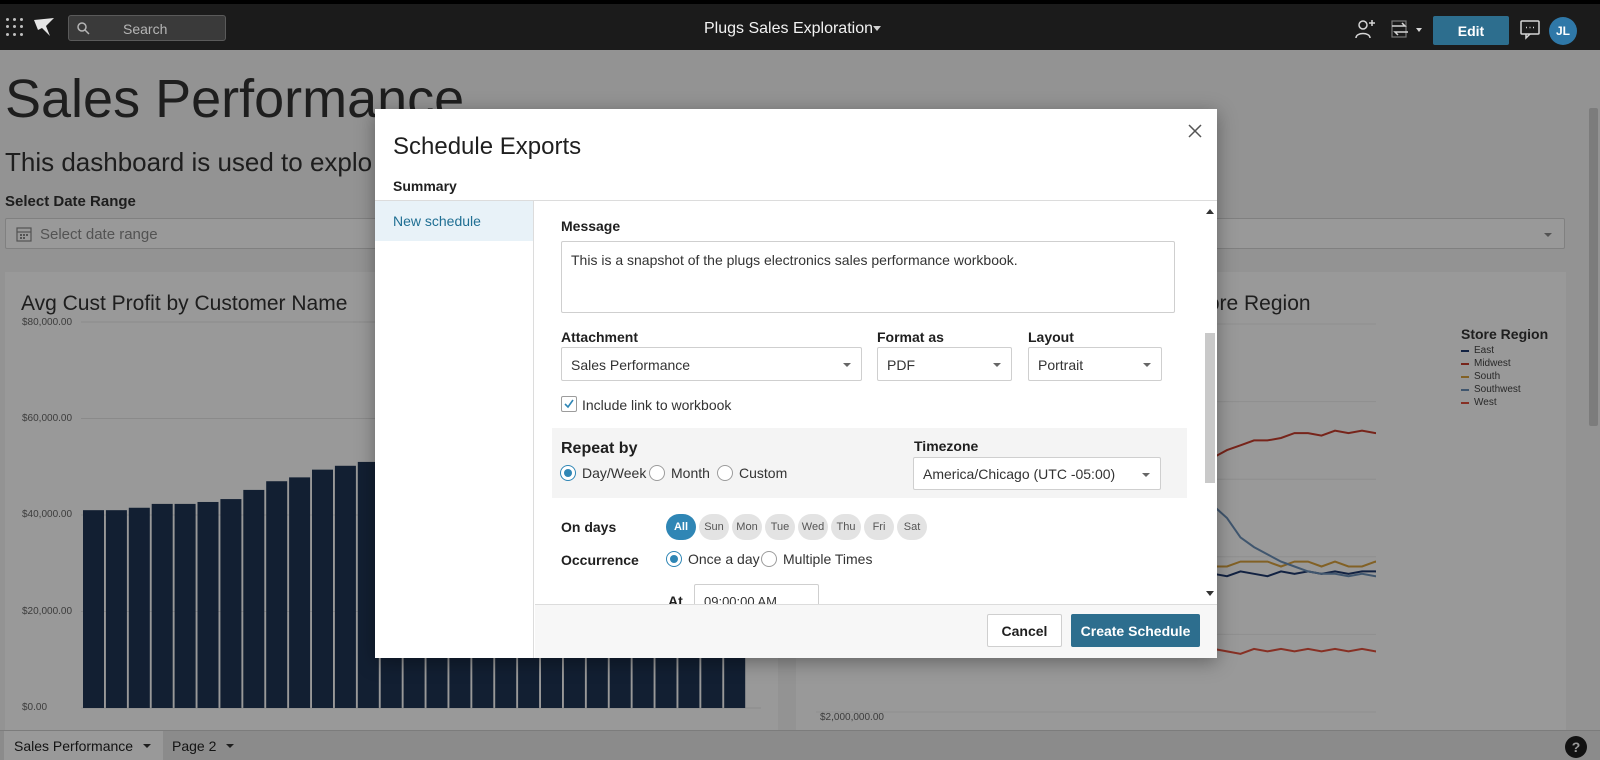 Image resolution: width=1600 pixels, height=760 pixels. I want to click on timezone-label: Timezone, so click(946, 446).